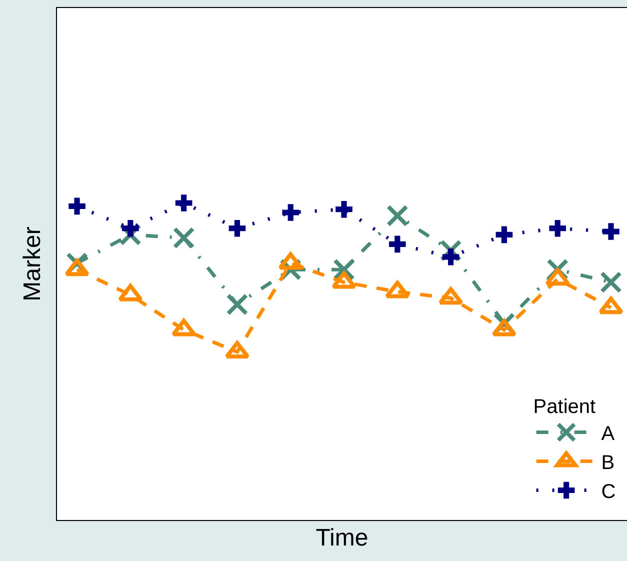 The width and height of the screenshot is (627, 561). I want to click on y-axis-title: Marker, so click(32, 264).